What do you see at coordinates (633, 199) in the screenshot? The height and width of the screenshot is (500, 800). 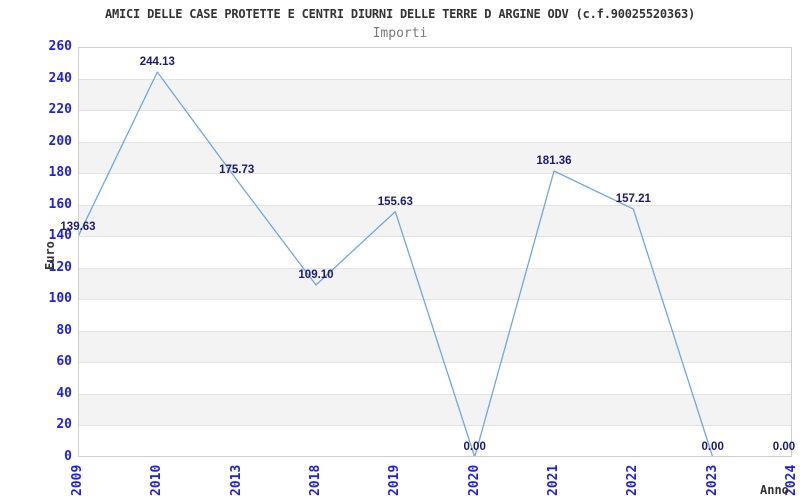 I see `data-label: 157.21` at bounding box center [633, 199].